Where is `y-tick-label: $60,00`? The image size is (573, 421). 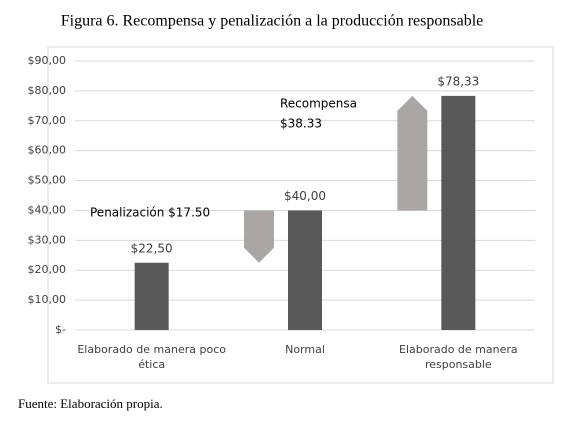 y-tick-label: $60,00 is located at coordinates (47, 150).